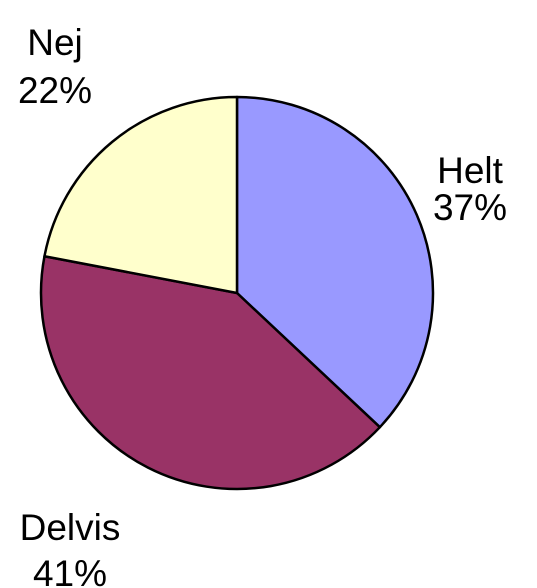 The width and height of the screenshot is (537, 588). What do you see at coordinates (470, 207) in the screenshot?
I see `slice-value-label: 37%` at bounding box center [470, 207].